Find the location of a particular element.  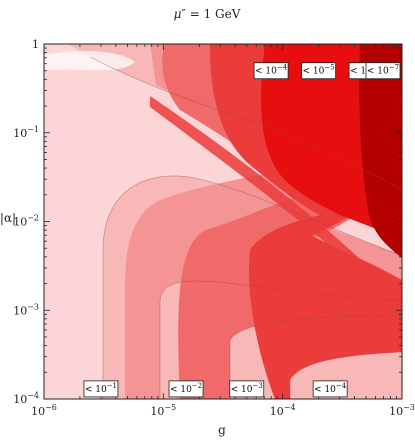

y-tick-label-exponent: −2 is located at coordinates (33, 218).